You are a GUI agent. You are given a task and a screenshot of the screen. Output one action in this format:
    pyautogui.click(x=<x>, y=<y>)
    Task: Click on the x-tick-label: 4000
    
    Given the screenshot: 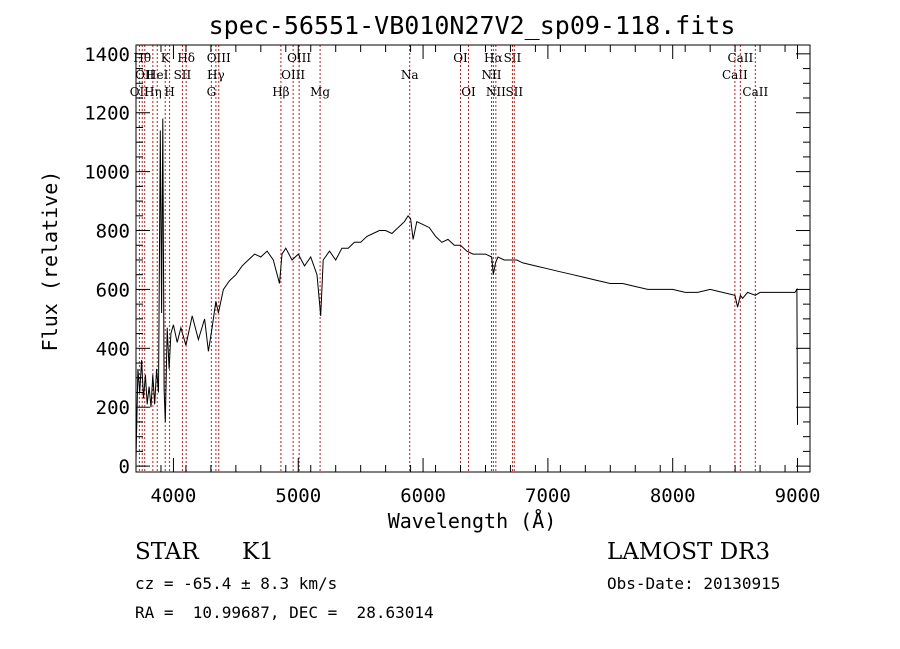 What is the action you would take?
    pyautogui.click(x=174, y=496)
    